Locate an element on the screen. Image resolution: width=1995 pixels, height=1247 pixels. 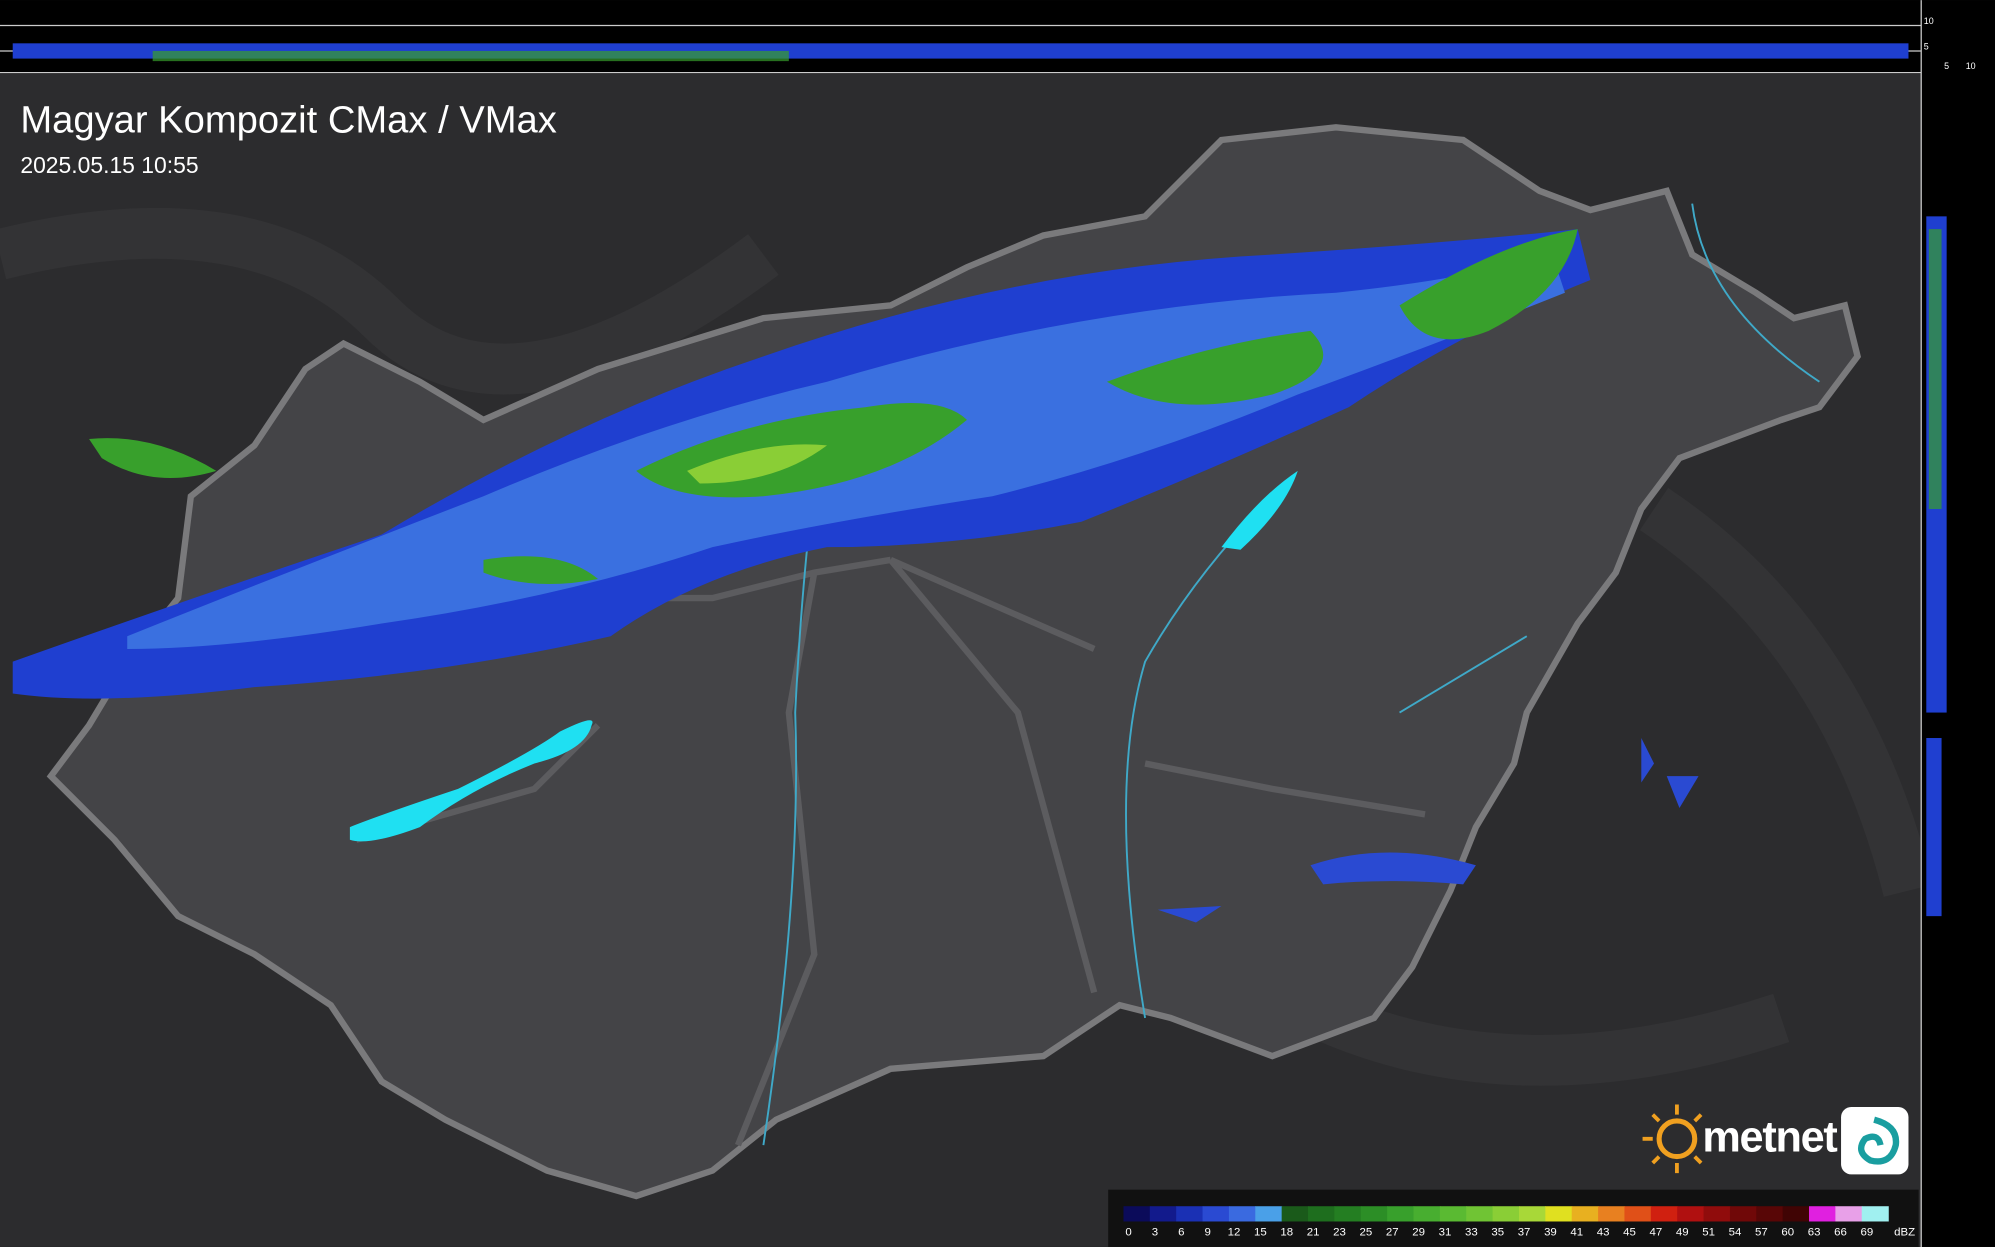
legend-tick: 21 is located at coordinates (1313, 1232).